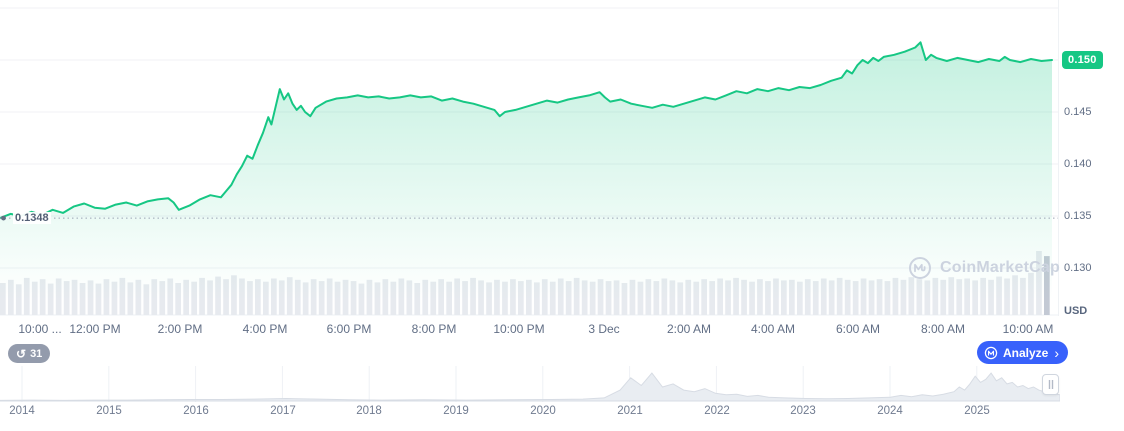 The height and width of the screenshot is (431, 1124). Describe the element at coordinates (196, 411) in the screenshot. I see `year-label: 2016` at that location.